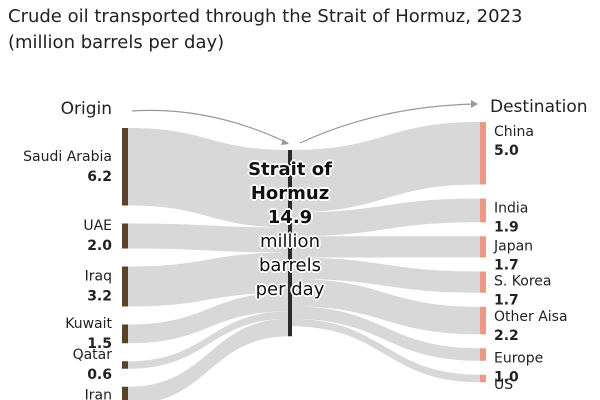 The image size is (600, 400). Describe the element at coordinates (518, 358) in the screenshot. I see `destination-label: Europe` at that location.